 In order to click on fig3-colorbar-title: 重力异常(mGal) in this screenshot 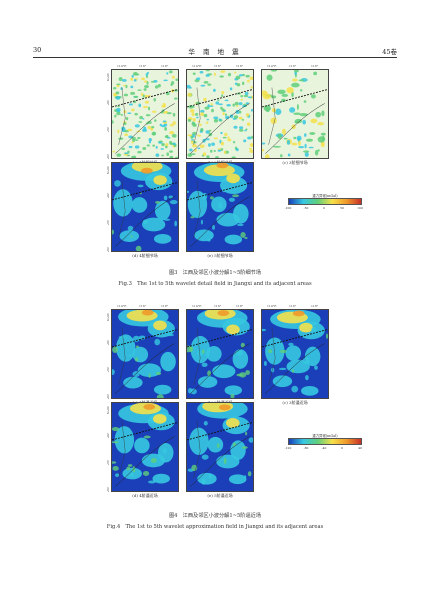, I will do `click(325, 196)`.